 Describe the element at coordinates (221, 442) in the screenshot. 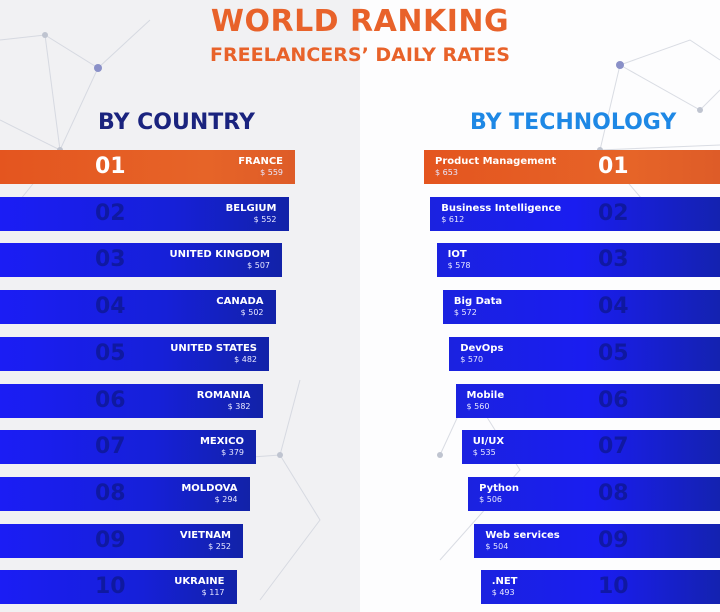

I see `category-name: MEXICO` at that location.